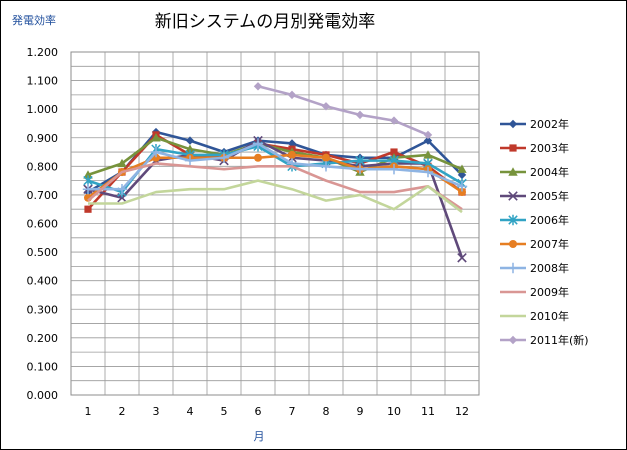 This screenshot has width=627, height=450. What do you see at coordinates (43, 252) in the screenshot?
I see `y-tick-label: 0.500` at bounding box center [43, 252].